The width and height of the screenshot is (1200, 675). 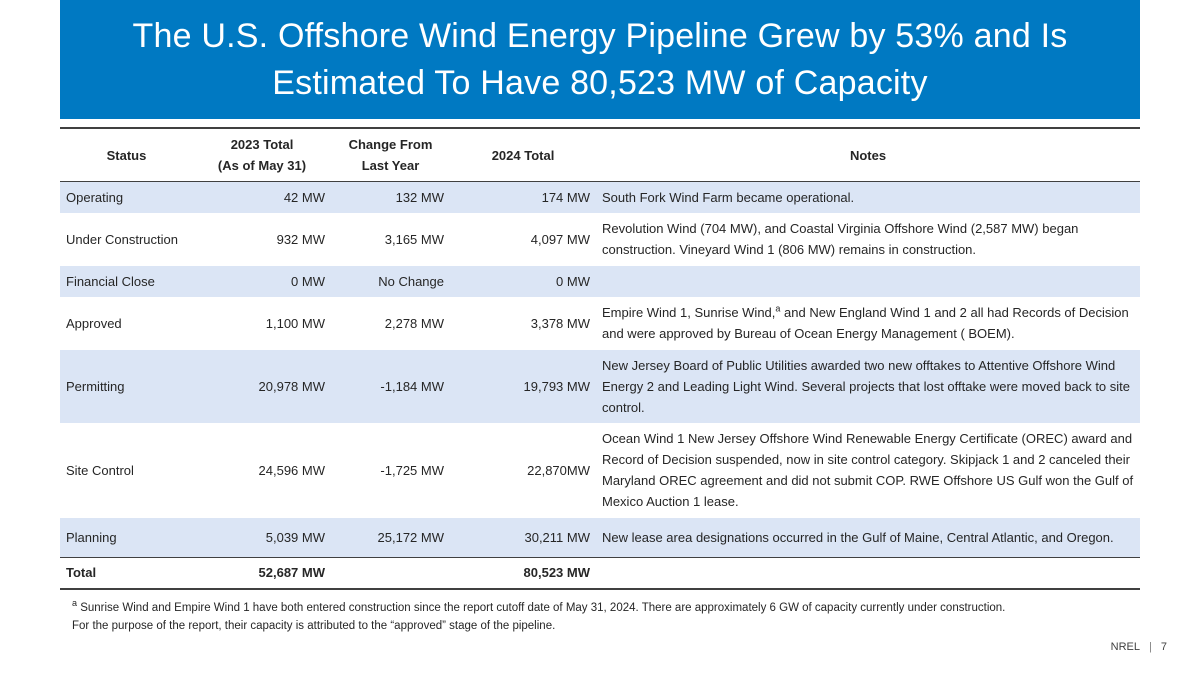 I want to click on cell-status: Operating, so click(x=95, y=197).